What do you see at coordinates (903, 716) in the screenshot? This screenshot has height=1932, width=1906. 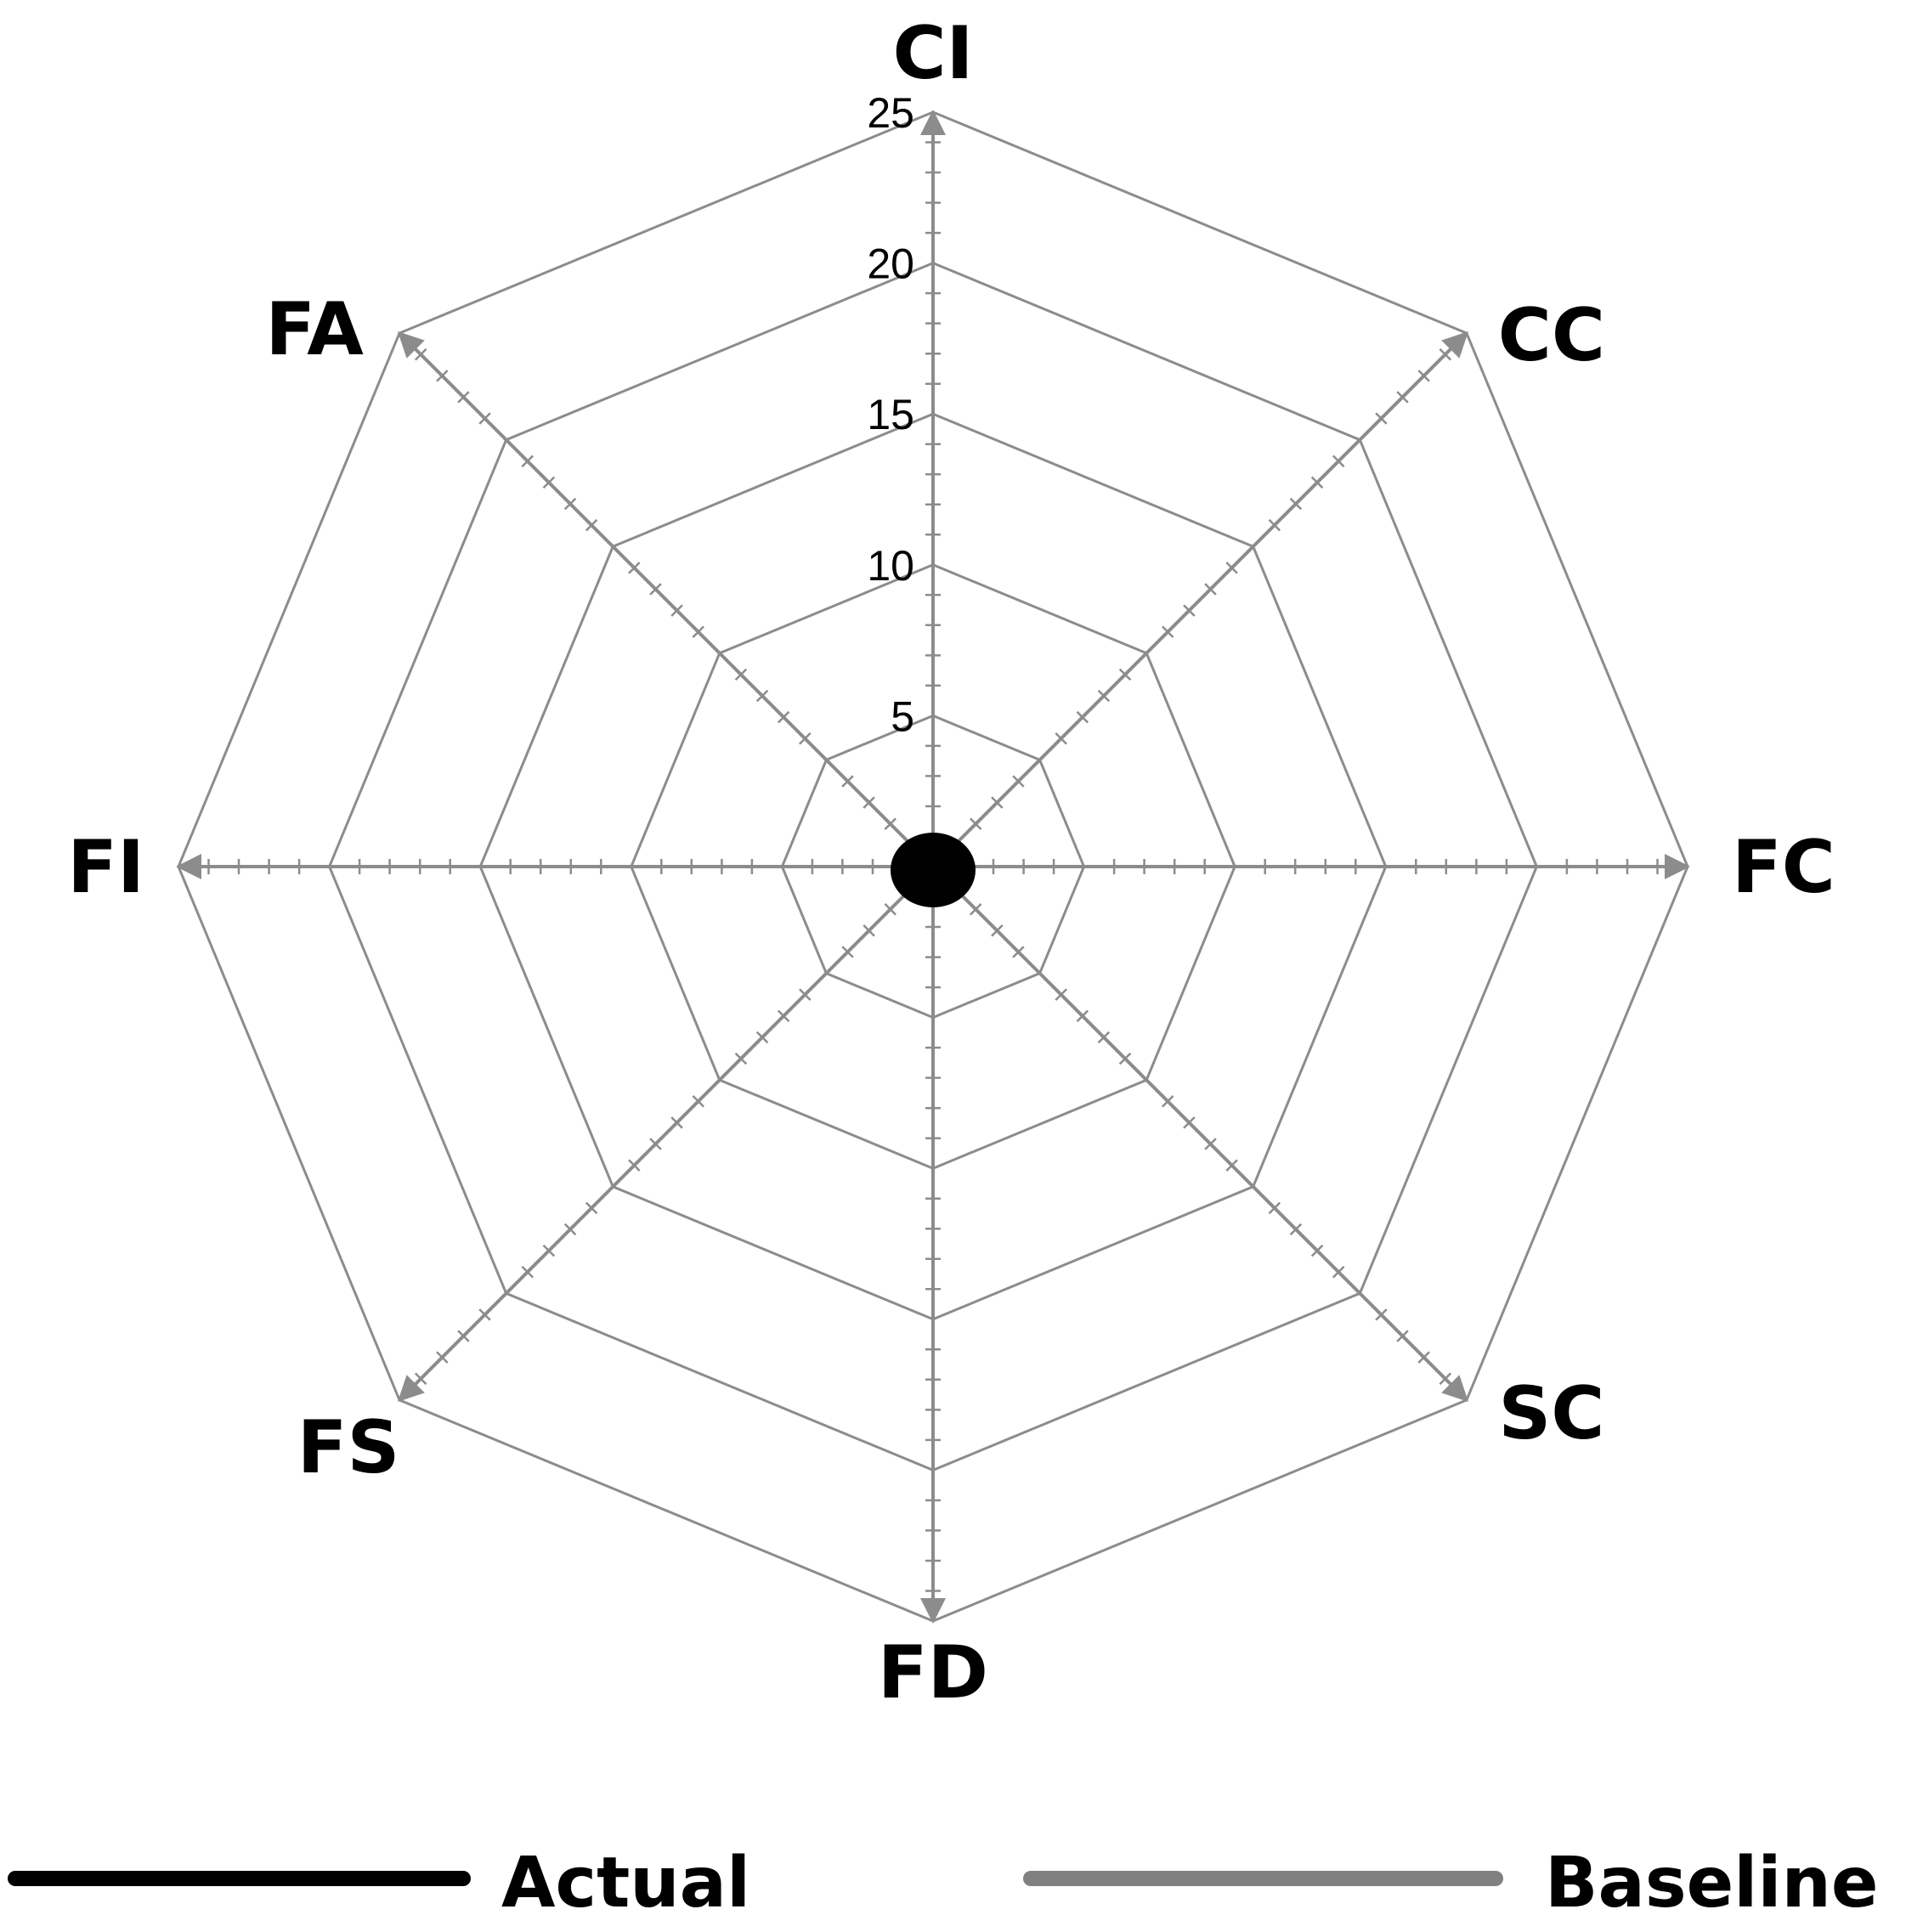 I see `r-tick-label-5: 5` at bounding box center [903, 716].